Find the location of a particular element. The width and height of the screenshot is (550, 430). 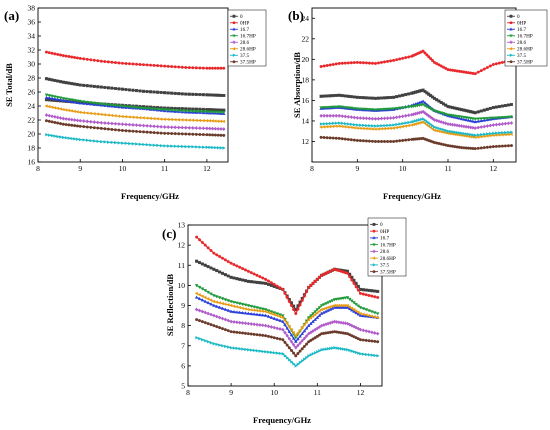

series-28.6 is located at coordinates (135, 122).